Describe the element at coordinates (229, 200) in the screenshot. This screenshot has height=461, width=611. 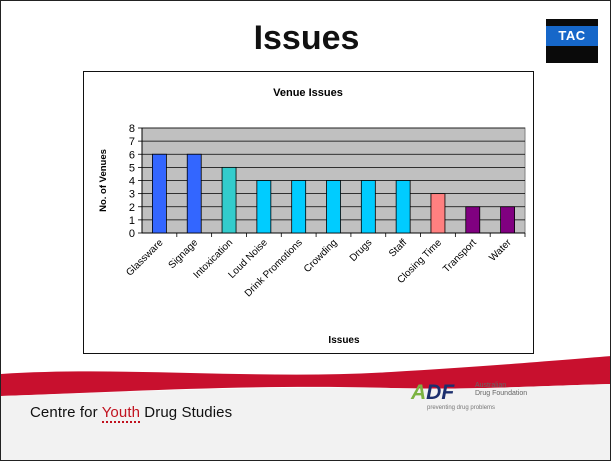
I see `bar-intoxication` at that location.